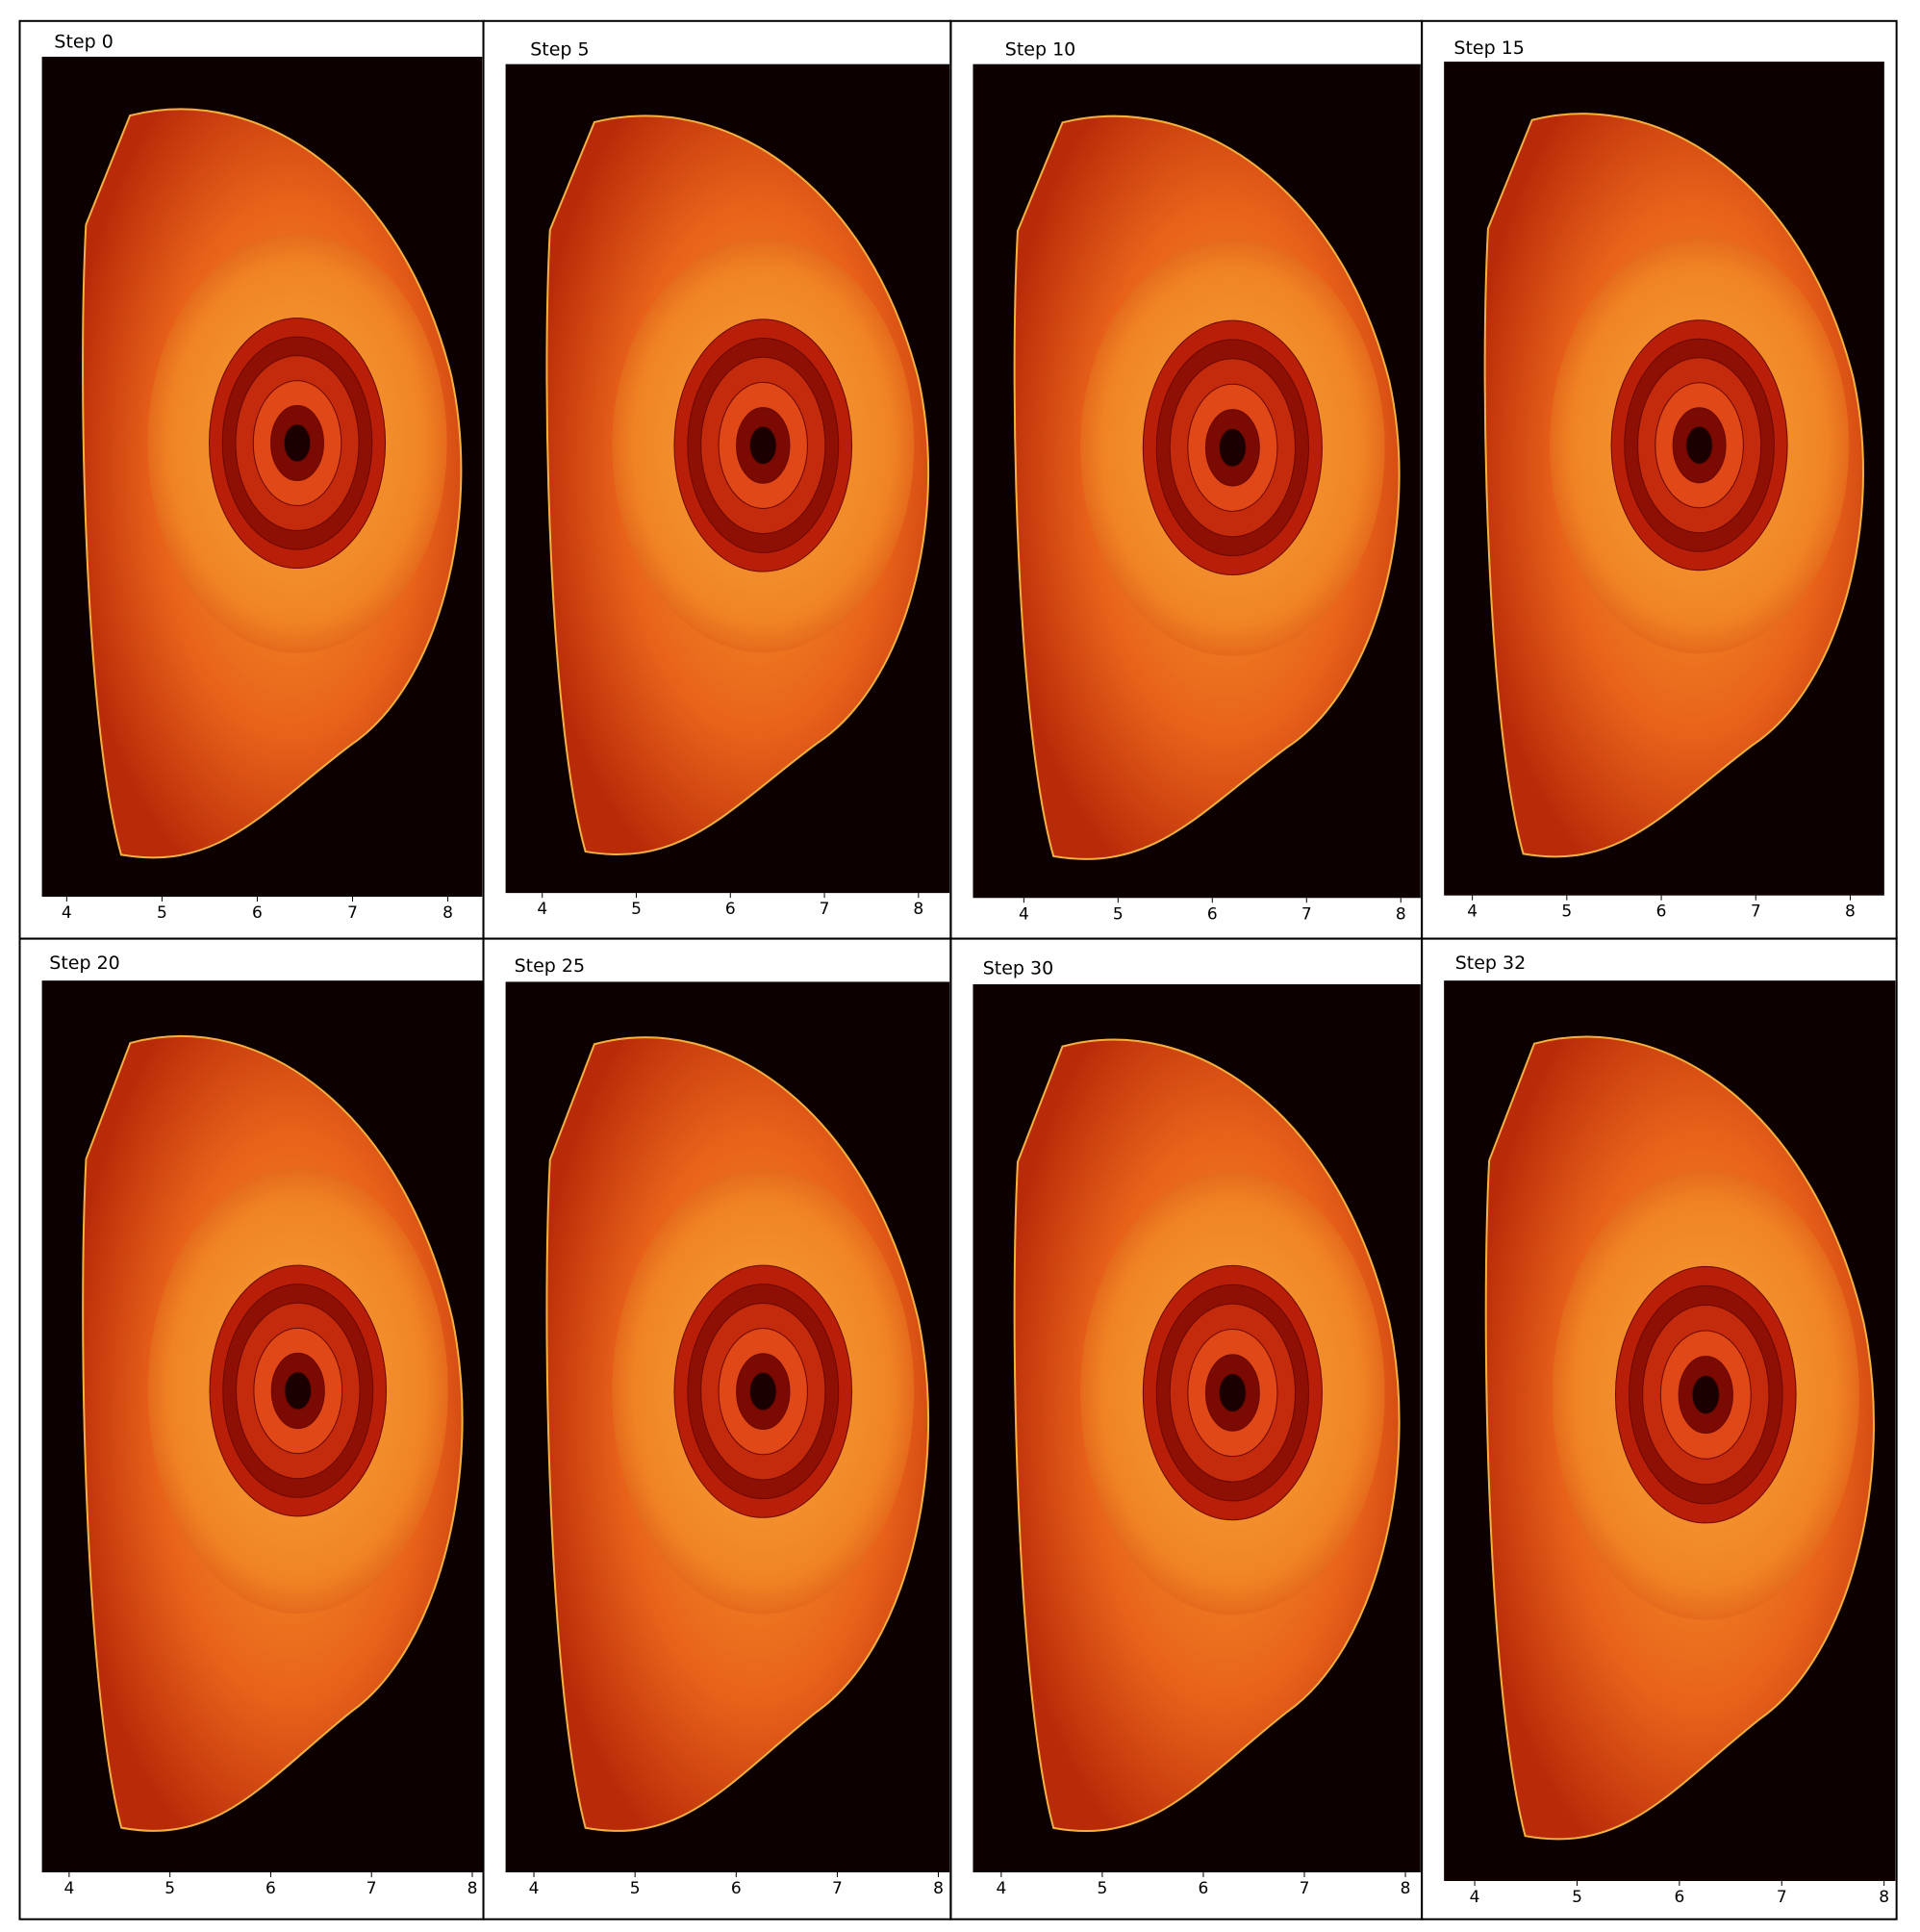 Image resolution: width=1920 pixels, height=1932 pixels. What do you see at coordinates (84, 963) in the screenshot?
I see `panel-title: Step 20` at bounding box center [84, 963].